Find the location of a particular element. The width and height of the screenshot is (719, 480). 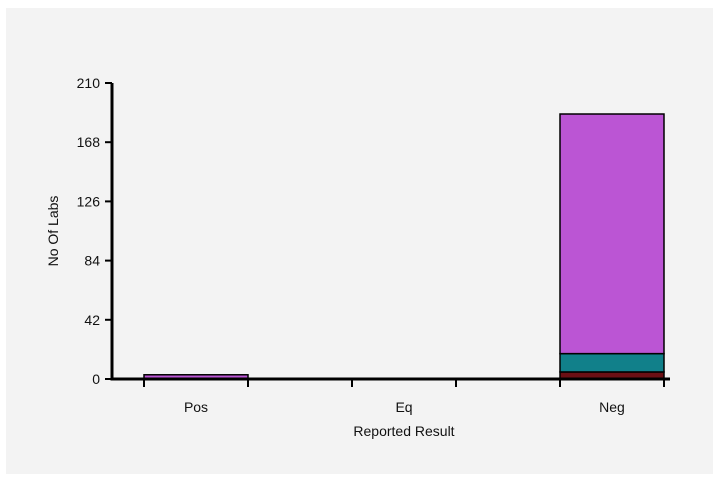

y-axis-title: No Of Labs is located at coordinates (53, 231).